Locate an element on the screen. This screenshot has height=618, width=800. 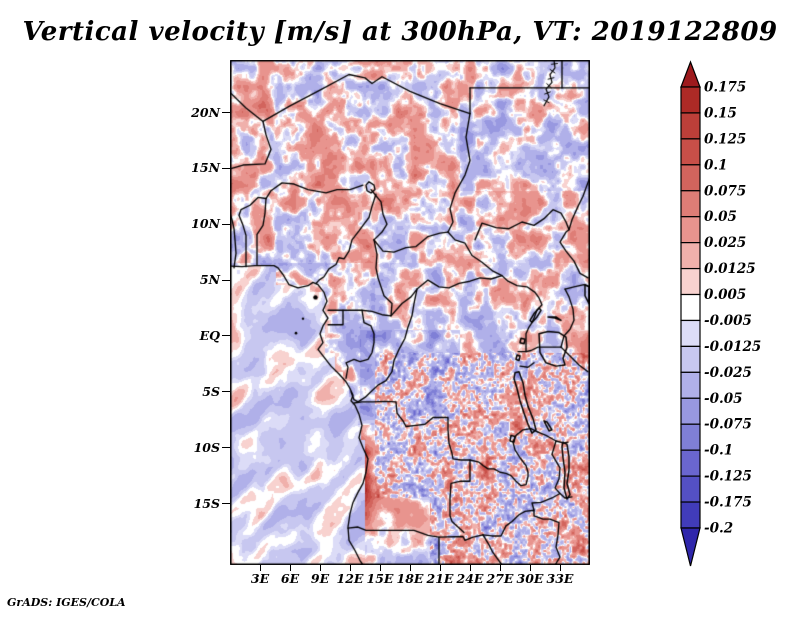
y-axis-label: 5N is located at coordinates (209, 280).